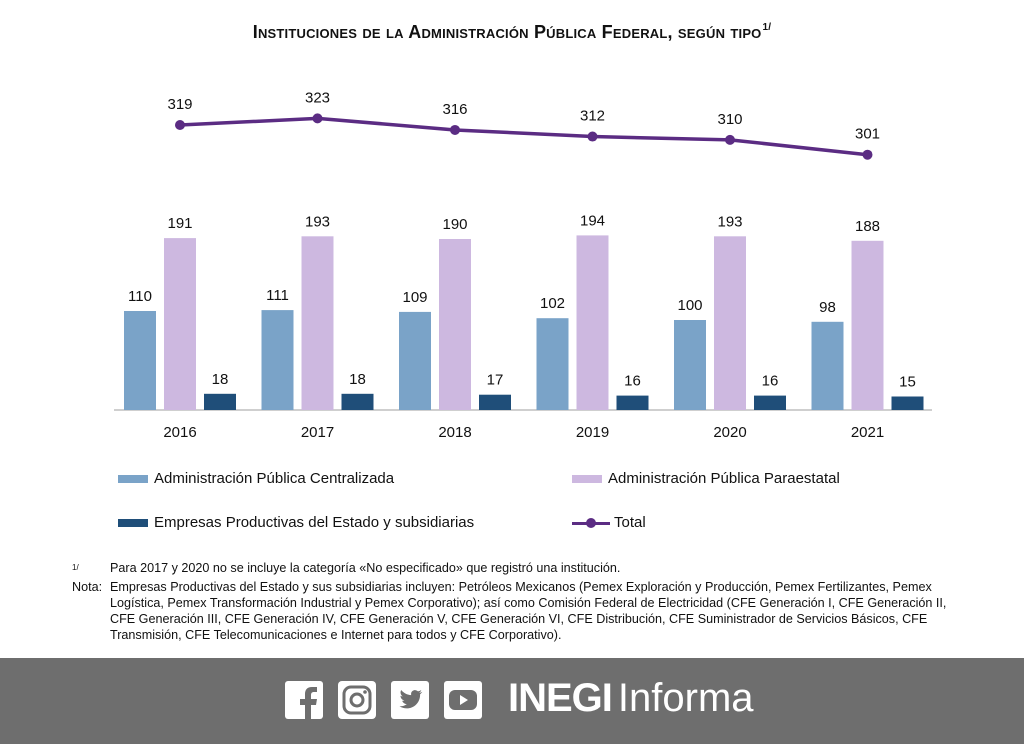 This screenshot has width=1024, height=744. Describe the element at coordinates (495, 380) in the screenshot. I see `data-label-empresas: 17` at that location.